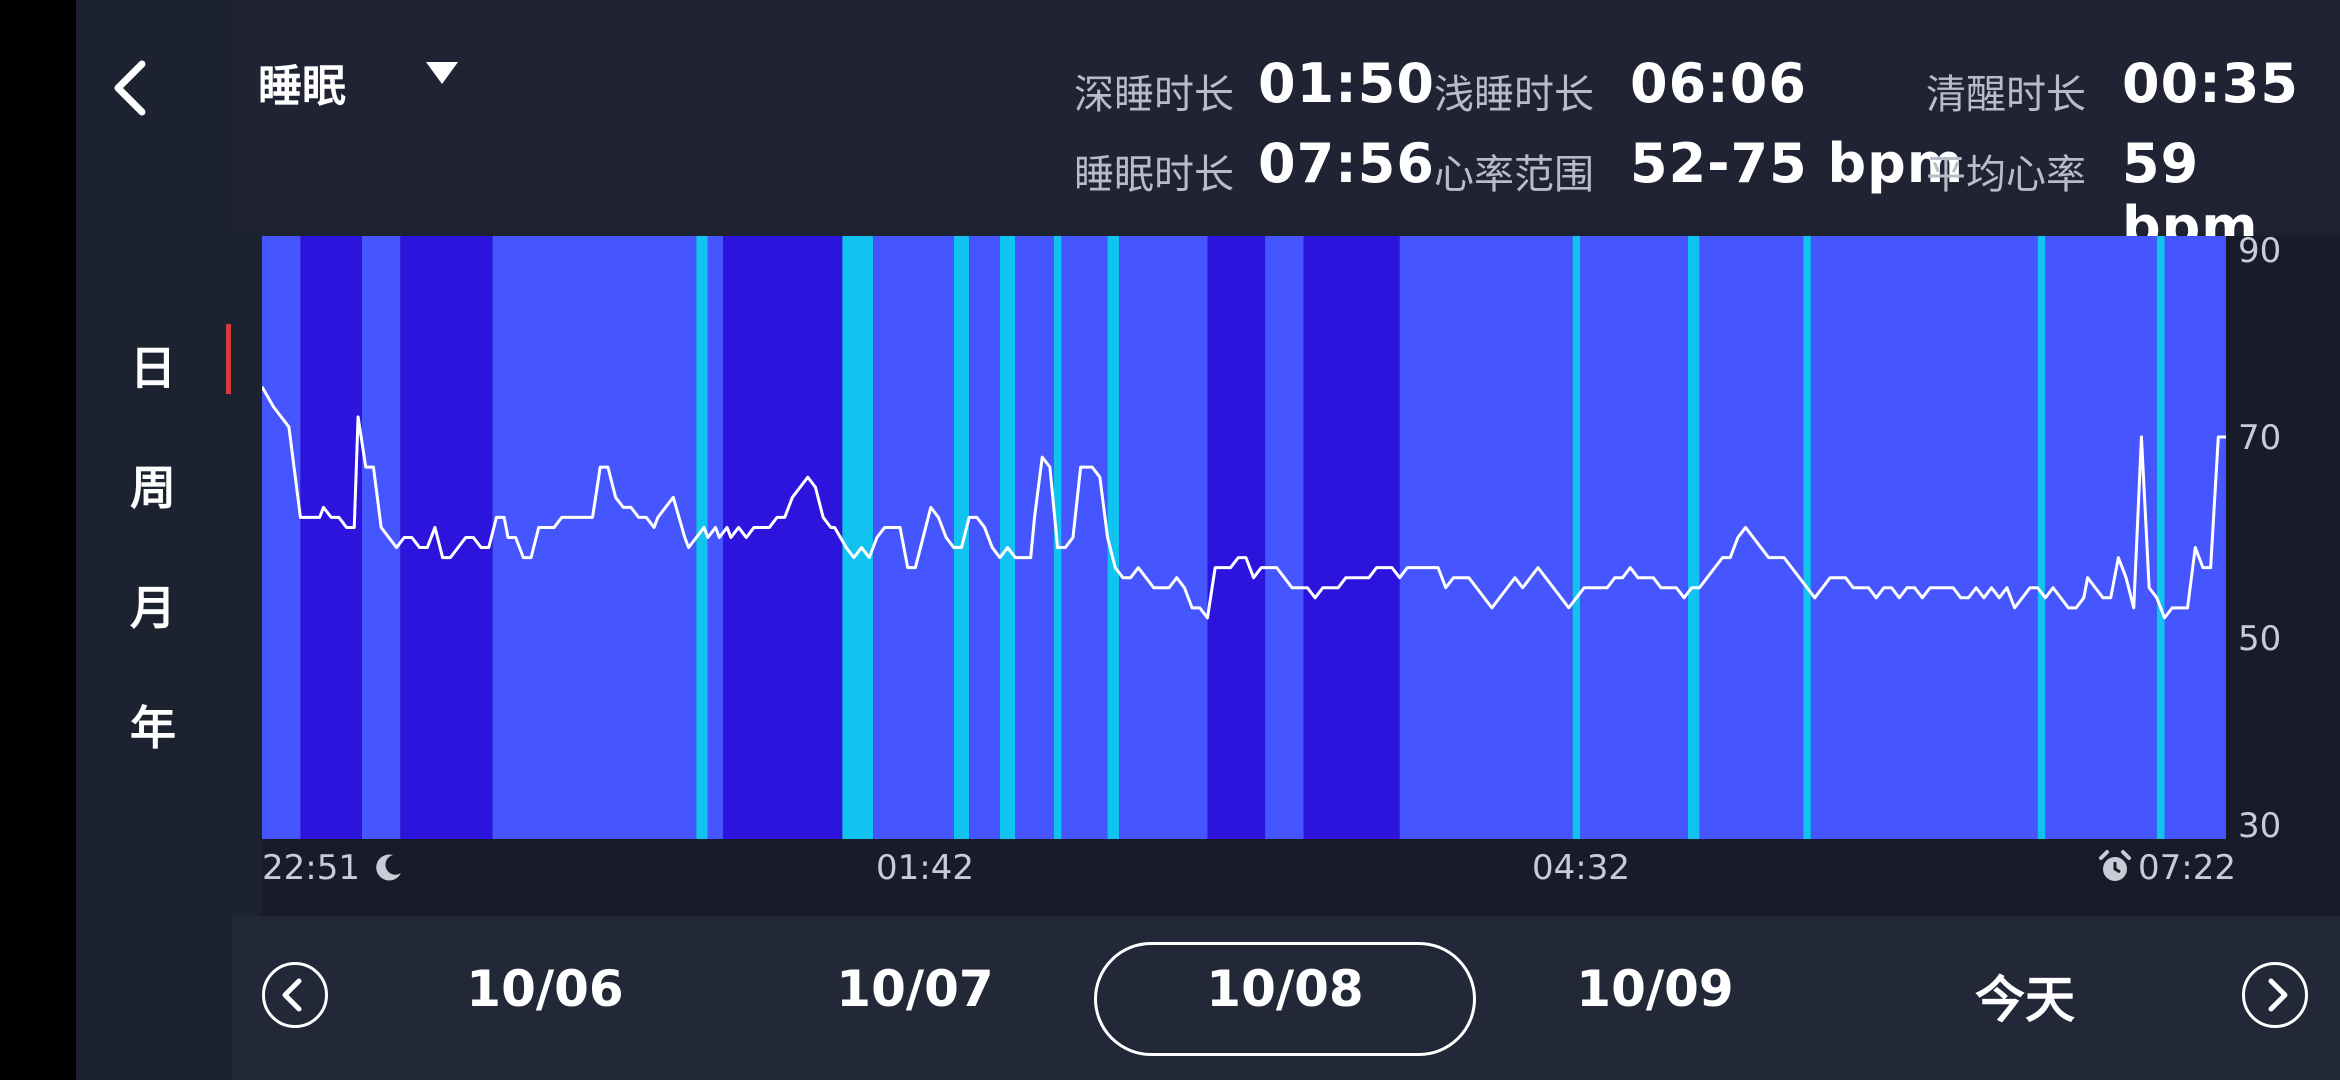 The width and height of the screenshot is (2340, 1080). What do you see at coordinates (2006, 95) in the screenshot?
I see `awake-label: 清醒时长` at bounding box center [2006, 95].